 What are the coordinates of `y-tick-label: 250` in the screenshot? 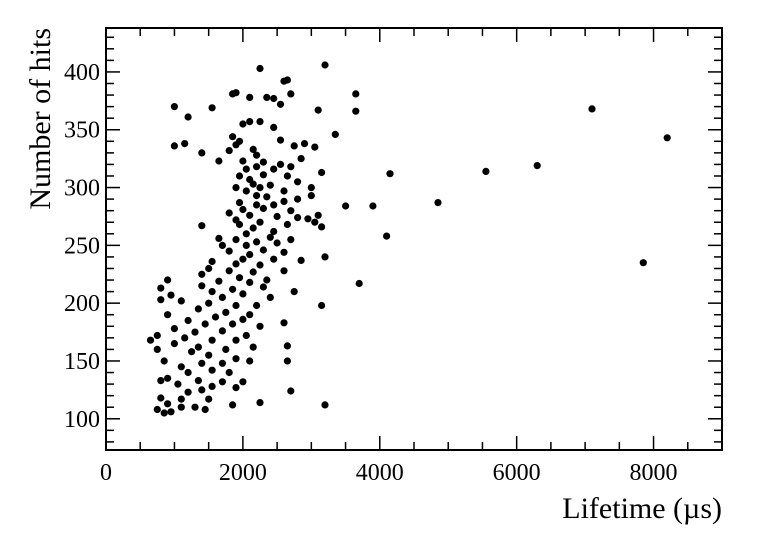 It's located at (82, 246).